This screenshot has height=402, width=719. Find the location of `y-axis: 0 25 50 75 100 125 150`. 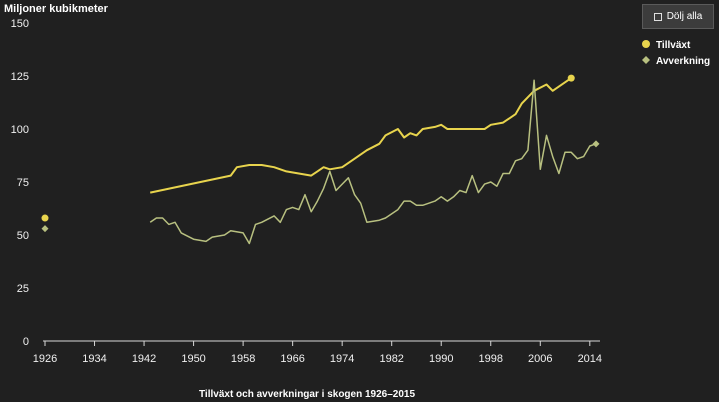

y-axis: 0 25 50 75 100 125 150 is located at coordinates (20, 183).